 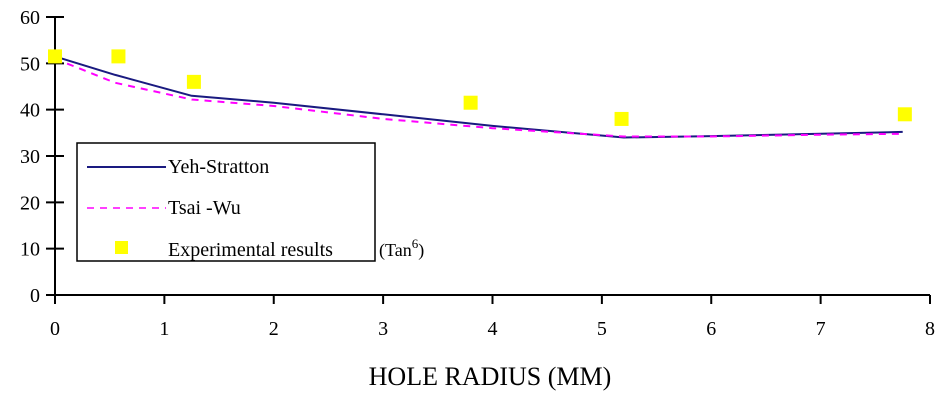 I want to click on legend-label-tsai-wu: Tsai -Wu, so click(x=204, y=208).